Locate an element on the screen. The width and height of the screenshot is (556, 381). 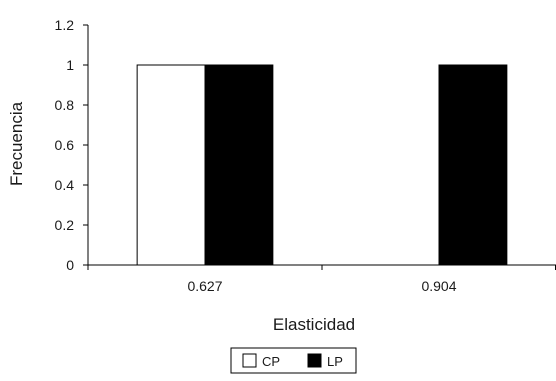
legend-label-cp: CP is located at coordinates (271, 361).